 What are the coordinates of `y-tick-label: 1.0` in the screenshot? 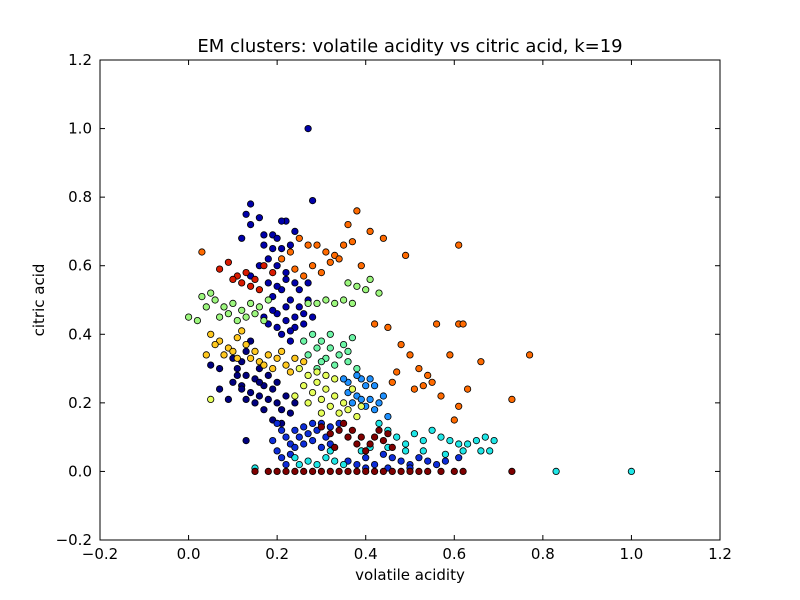 It's located at (80, 129).